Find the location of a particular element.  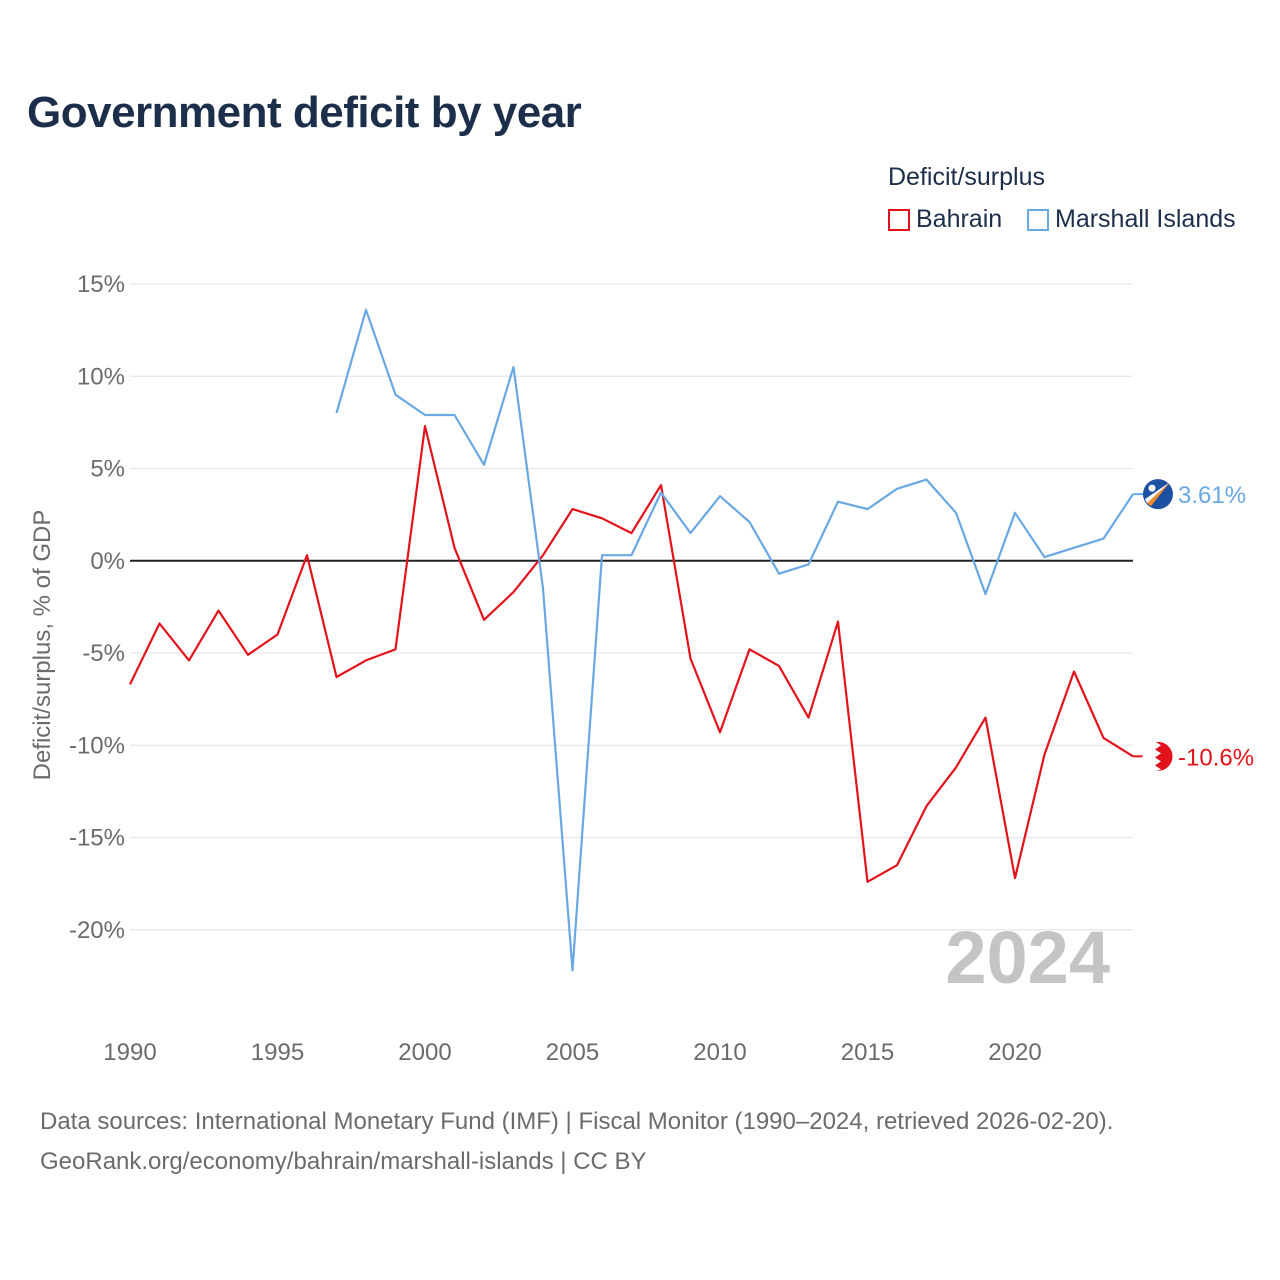

flag-serration is located at coordinates (1152, 756).